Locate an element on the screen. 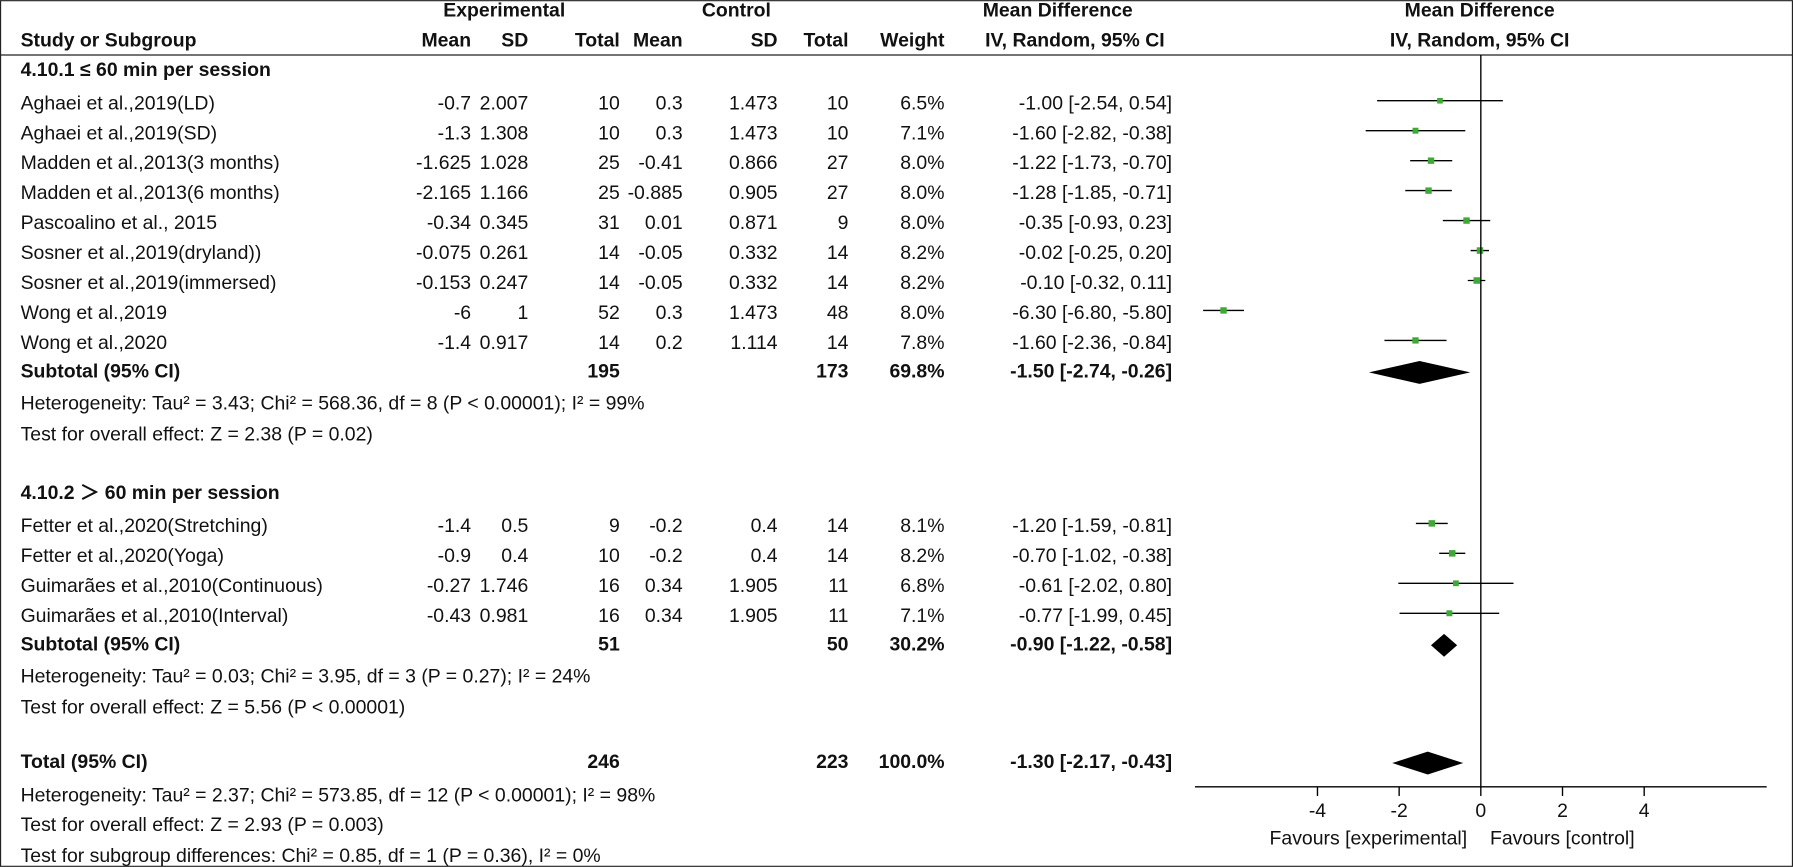 Image resolution: width=1793 pixels, height=867 pixels. study-name: Guimarães et al.,2010(Interval) is located at coordinates (155, 616).